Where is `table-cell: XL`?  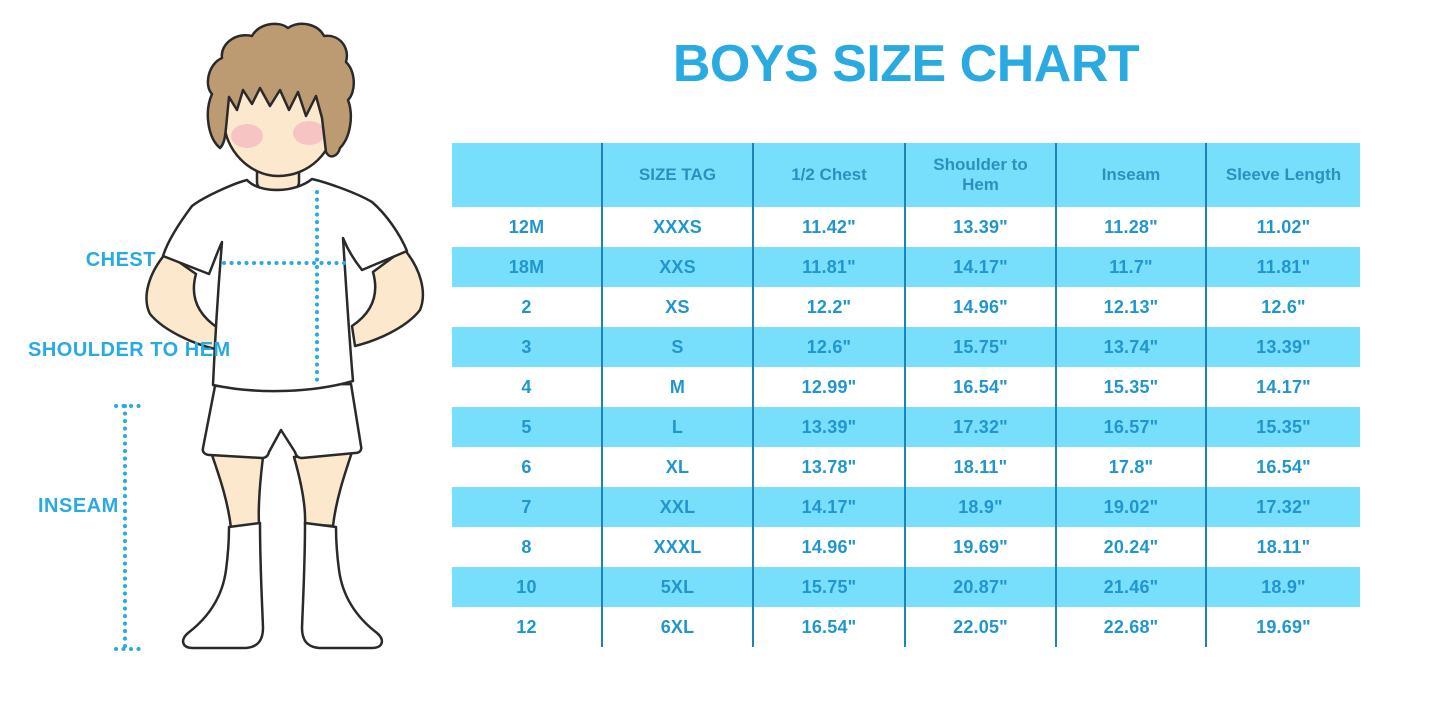 table-cell: XL is located at coordinates (678, 467).